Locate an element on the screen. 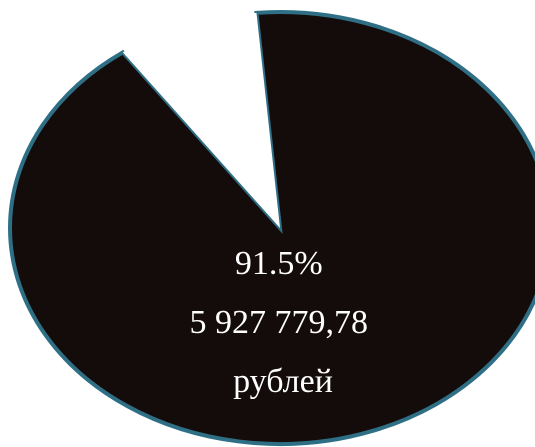 Image resolution: width=535 pixels, height=447 pixels. slice-label-unit: рублей is located at coordinates (283, 381).